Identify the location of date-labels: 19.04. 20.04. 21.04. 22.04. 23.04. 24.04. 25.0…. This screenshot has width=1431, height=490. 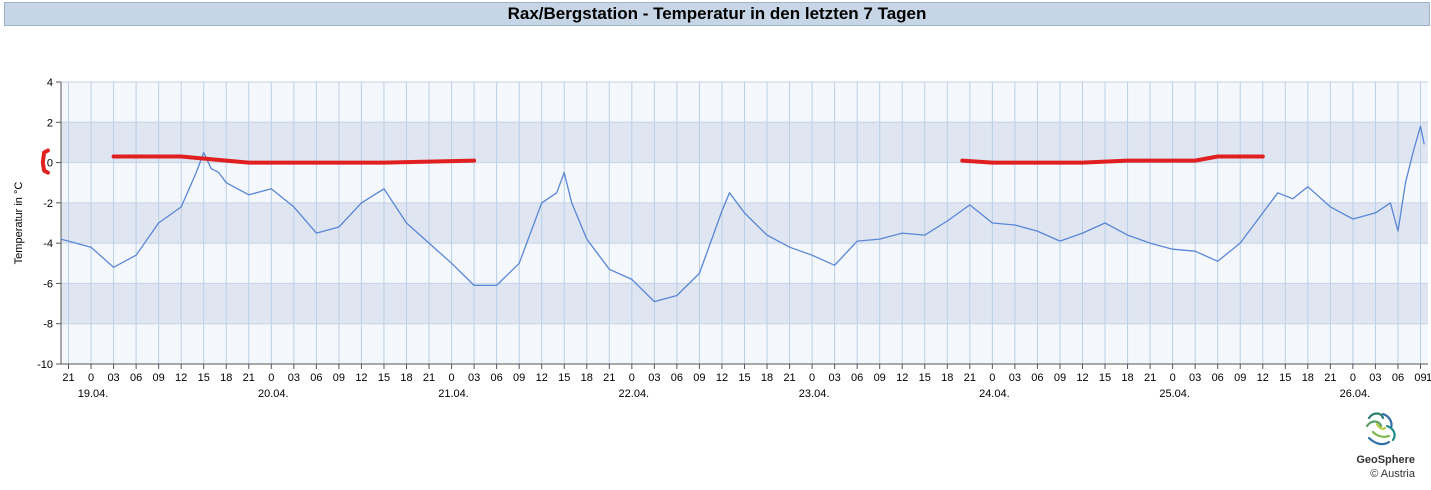
(724, 394).